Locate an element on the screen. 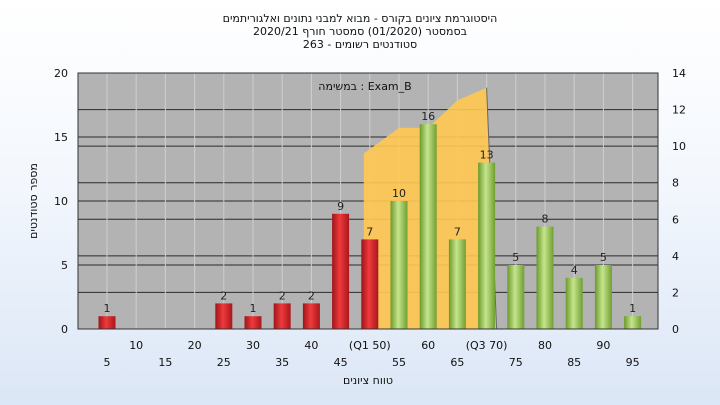 Image resolution: width=720 pixels, height=405 pixels. title-line-3: סטודנטים רשומים - 263 is located at coordinates (360, 44).